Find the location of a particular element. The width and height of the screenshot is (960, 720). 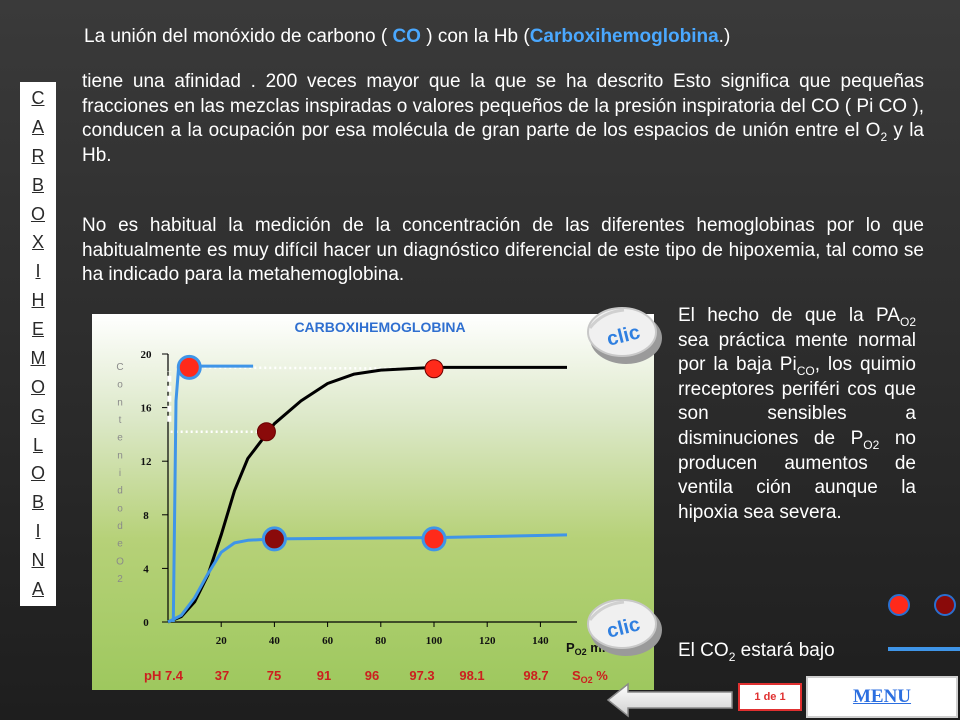

vertical-title-letter: G is located at coordinates (37, 415).